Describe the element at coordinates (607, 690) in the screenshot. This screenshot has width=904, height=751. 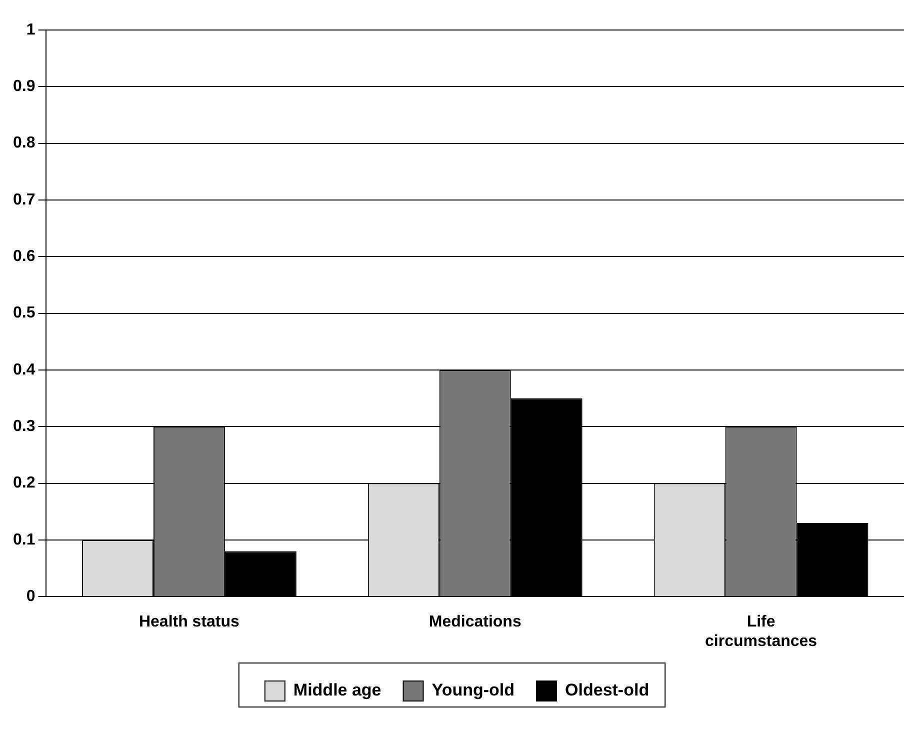
I see `legend-label: Oldest-old` at that location.